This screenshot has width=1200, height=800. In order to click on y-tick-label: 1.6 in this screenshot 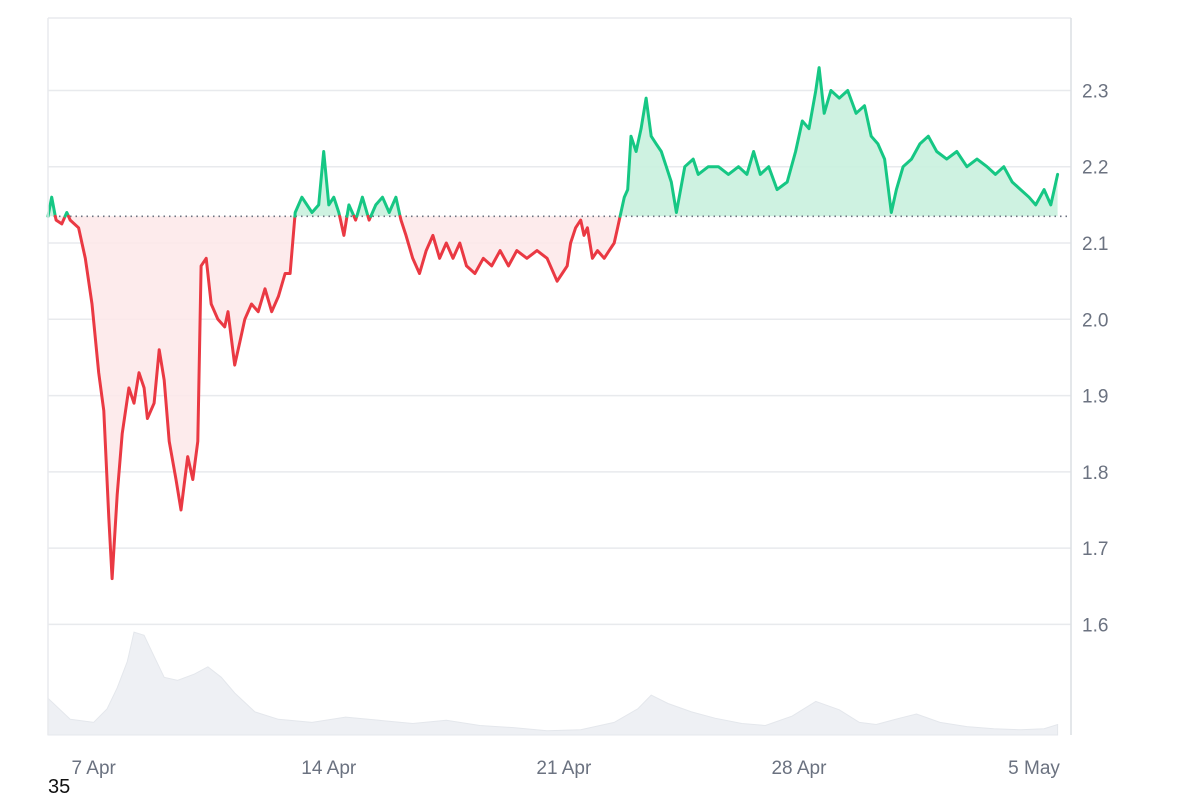, I will do `click(1095, 625)`.